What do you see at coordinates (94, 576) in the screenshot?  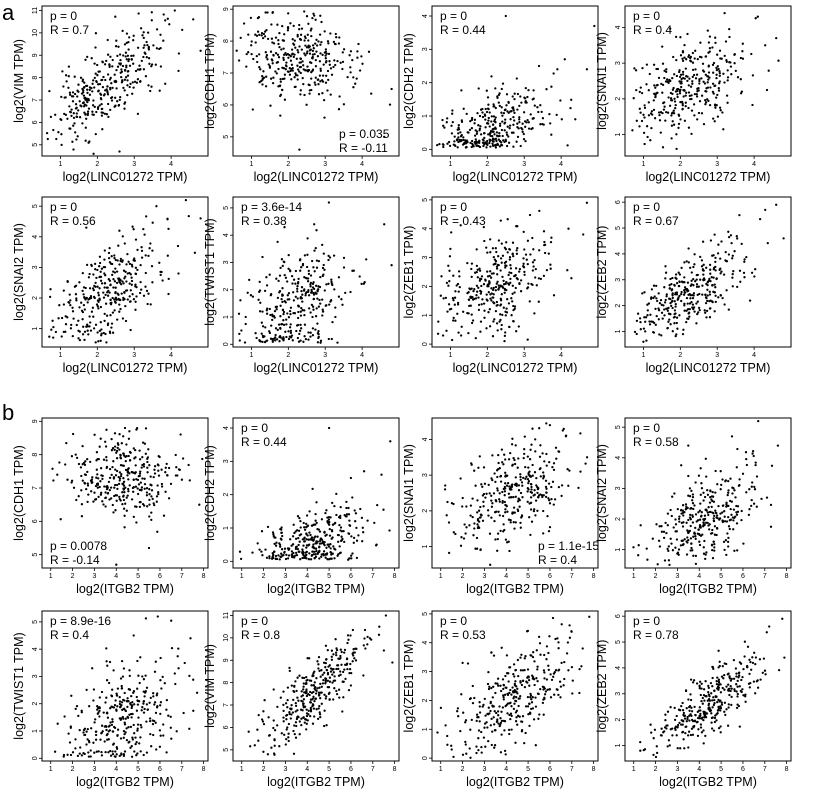 I see `x-tick-label: 3` at bounding box center [94, 576].